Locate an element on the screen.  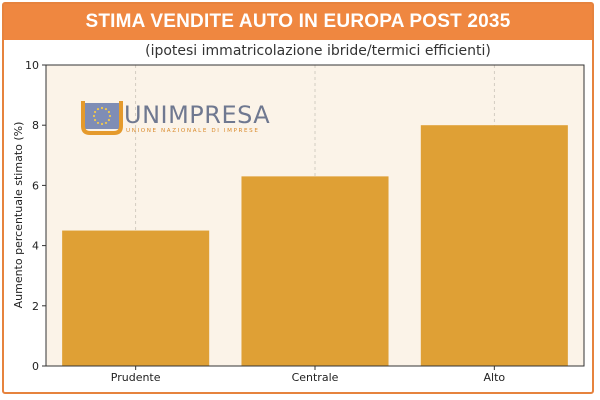
y-tick-label: 2 is located at coordinates (35, 306).